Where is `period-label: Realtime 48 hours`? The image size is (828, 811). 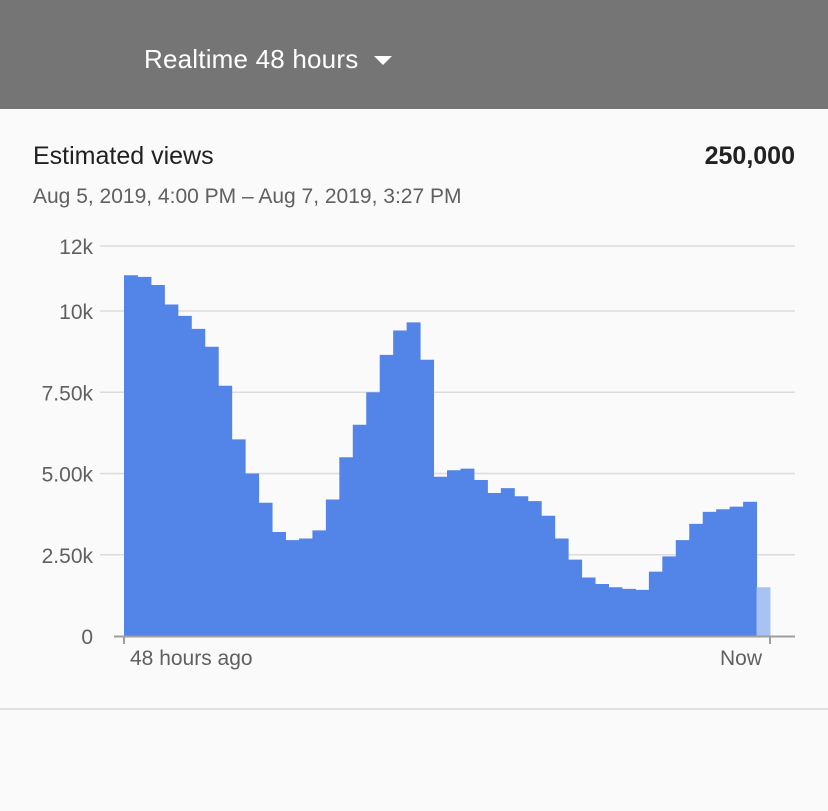
period-label: Realtime 48 hours is located at coordinates (251, 59).